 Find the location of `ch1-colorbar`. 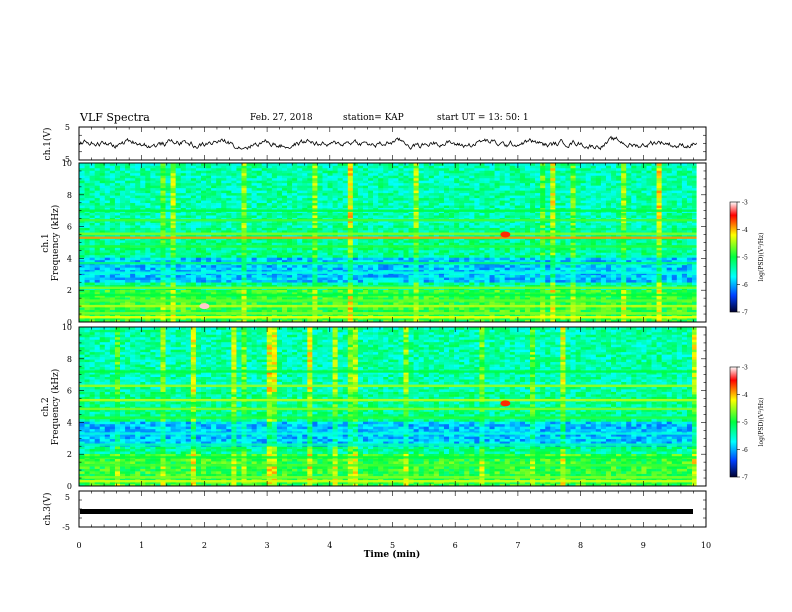

ch1-colorbar is located at coordinates (733, 257).